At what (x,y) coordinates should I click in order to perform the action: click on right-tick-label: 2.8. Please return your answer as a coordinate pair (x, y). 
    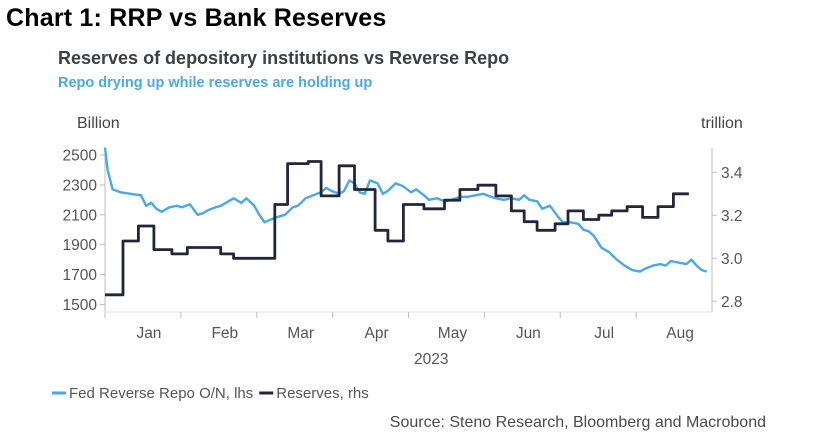
    Looking at the image, I should click on (732, 302).